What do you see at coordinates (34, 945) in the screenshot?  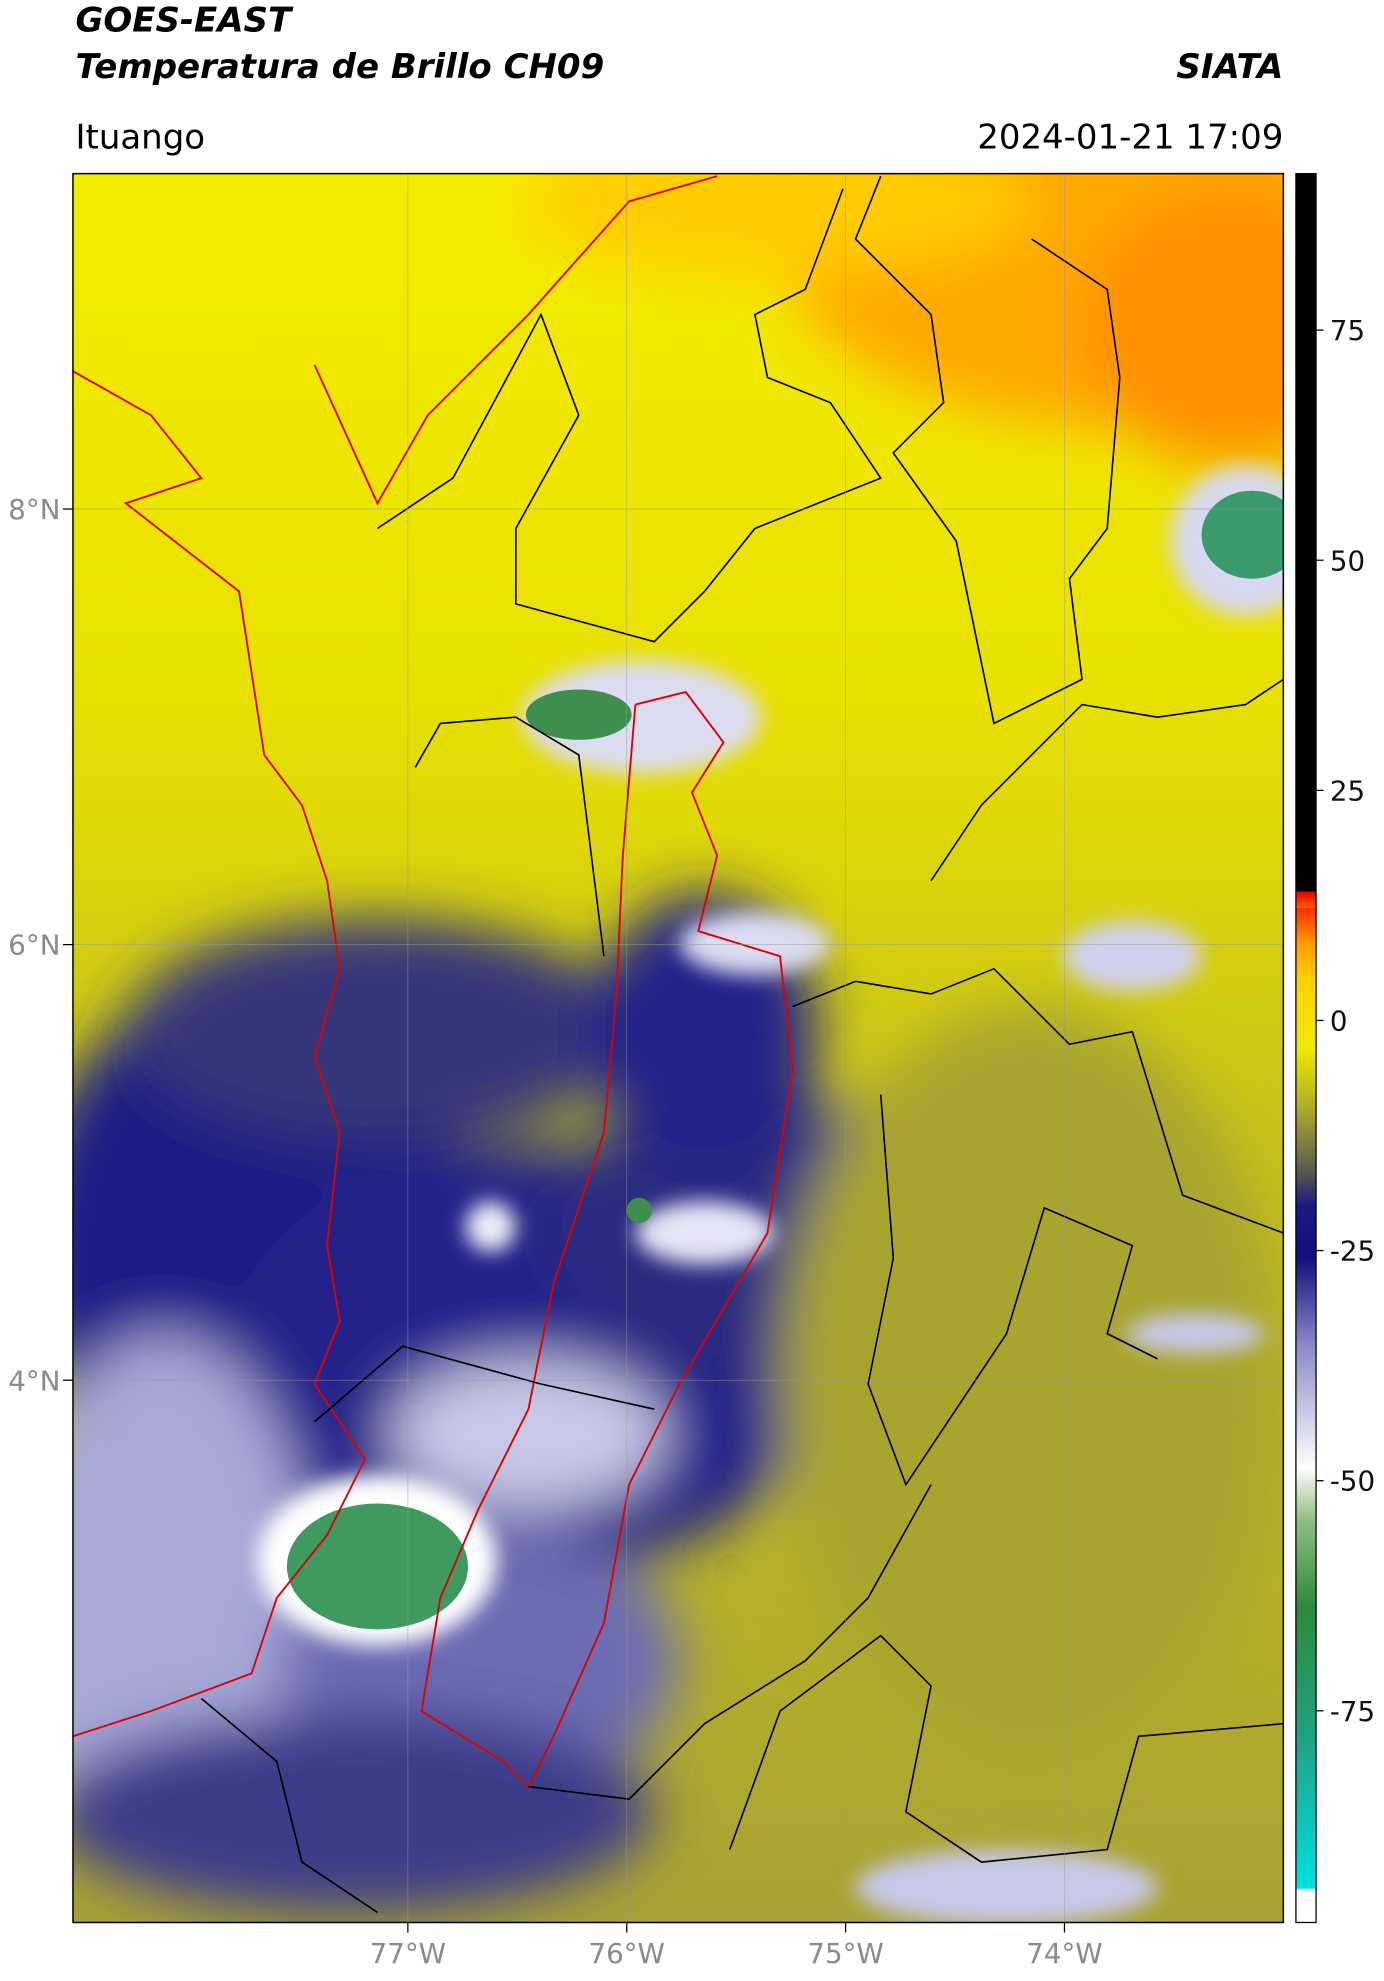 I see `y-tick-label: 6°N` at bounding box center [34, 945].